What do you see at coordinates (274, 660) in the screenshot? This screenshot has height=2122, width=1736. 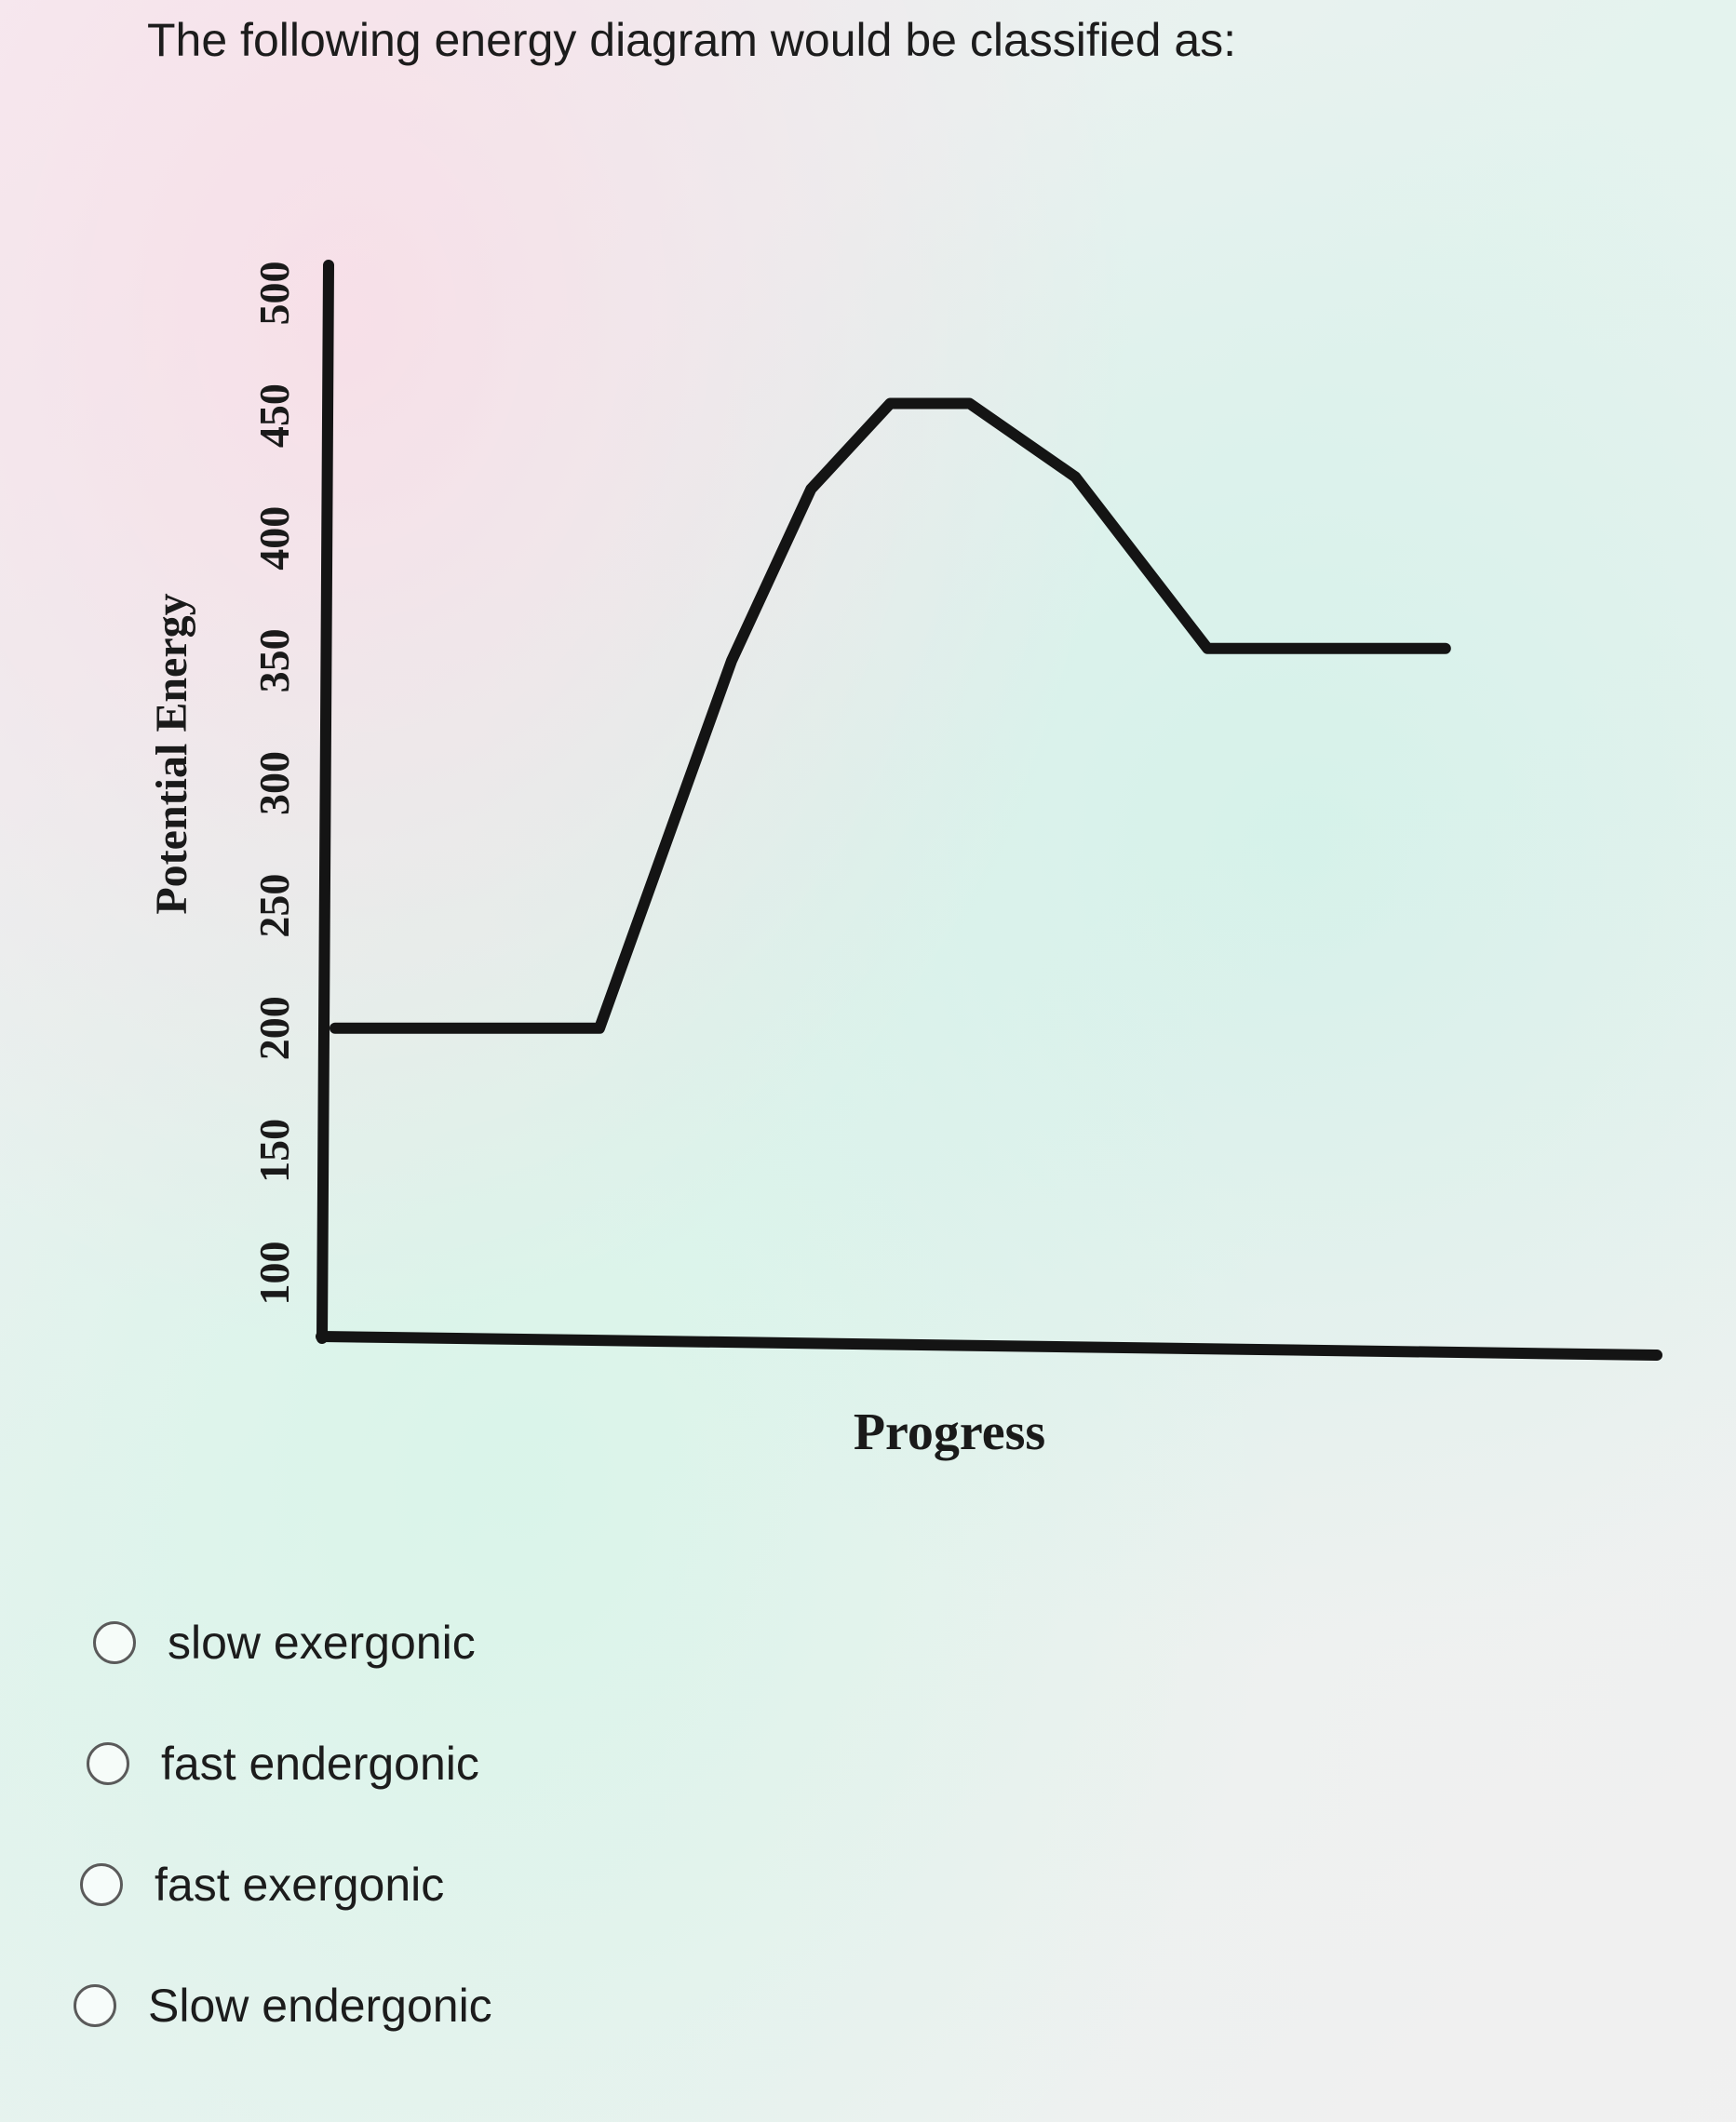 I see `y-tick-label: 350` at bounding box center [274, 660].